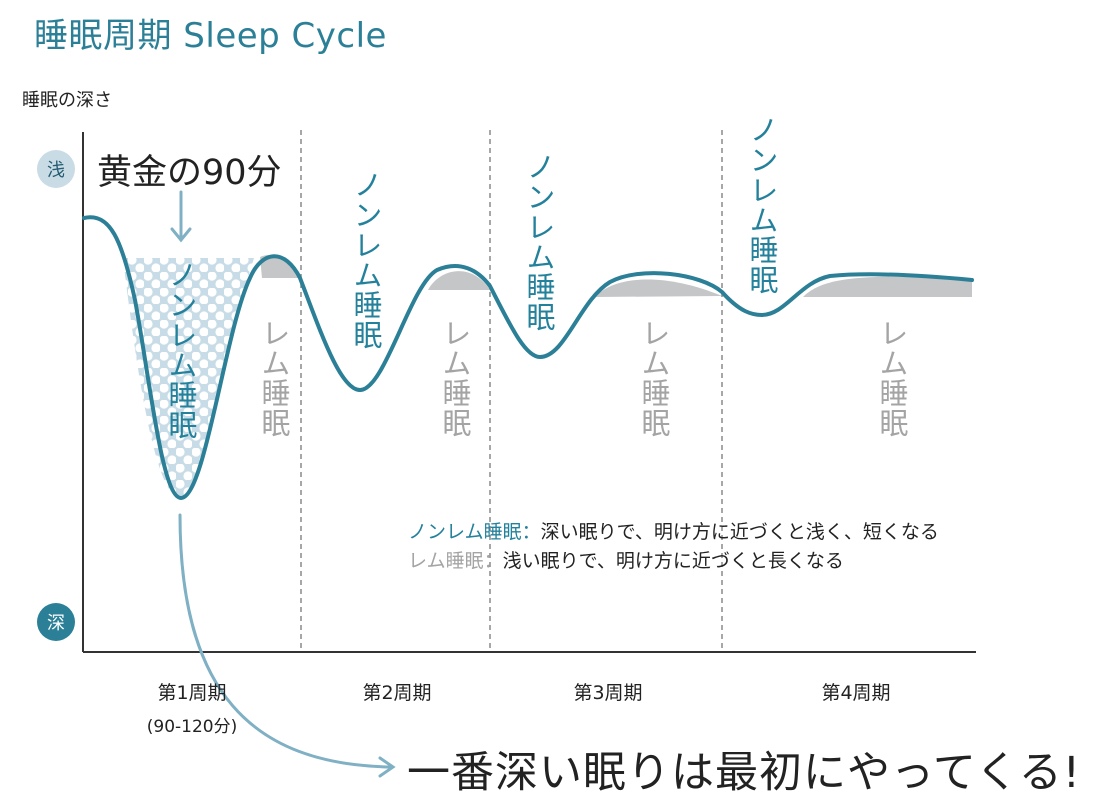  Describe the element at coordinates (189, 173) in the screenshot. I see `golden-90-label: 黄金の90分` at that location.